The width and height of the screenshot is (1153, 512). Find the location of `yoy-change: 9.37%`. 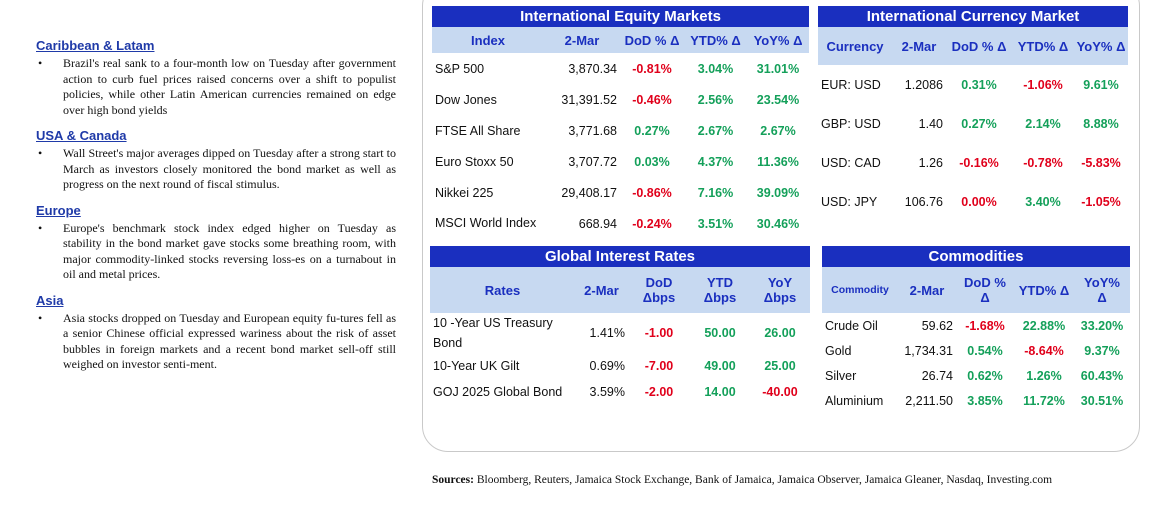

yoy-change: 9.37% is located at coordinates (1102, 350).